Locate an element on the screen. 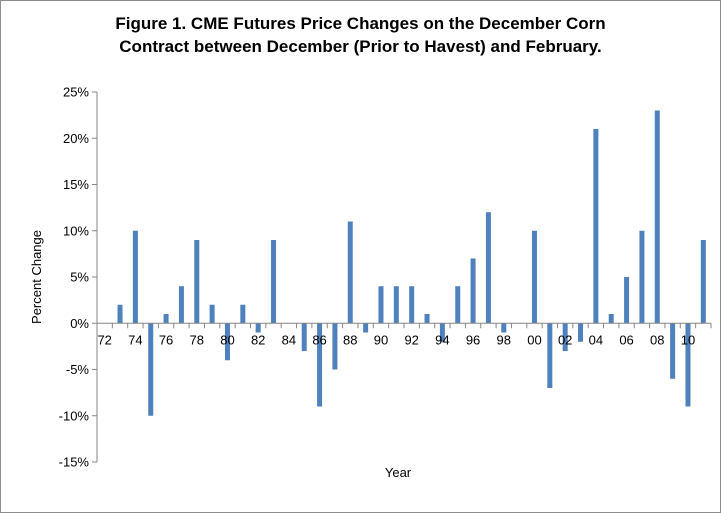 This screenshot has width=721, height=513. x-tick-label: 72 is located at coordinates (104, 339).